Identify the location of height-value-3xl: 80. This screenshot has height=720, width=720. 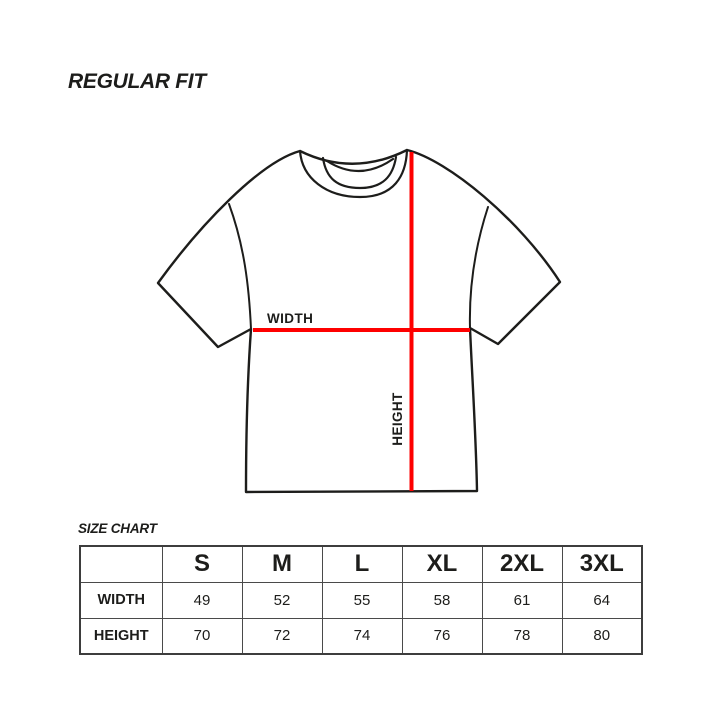
(602, 636).